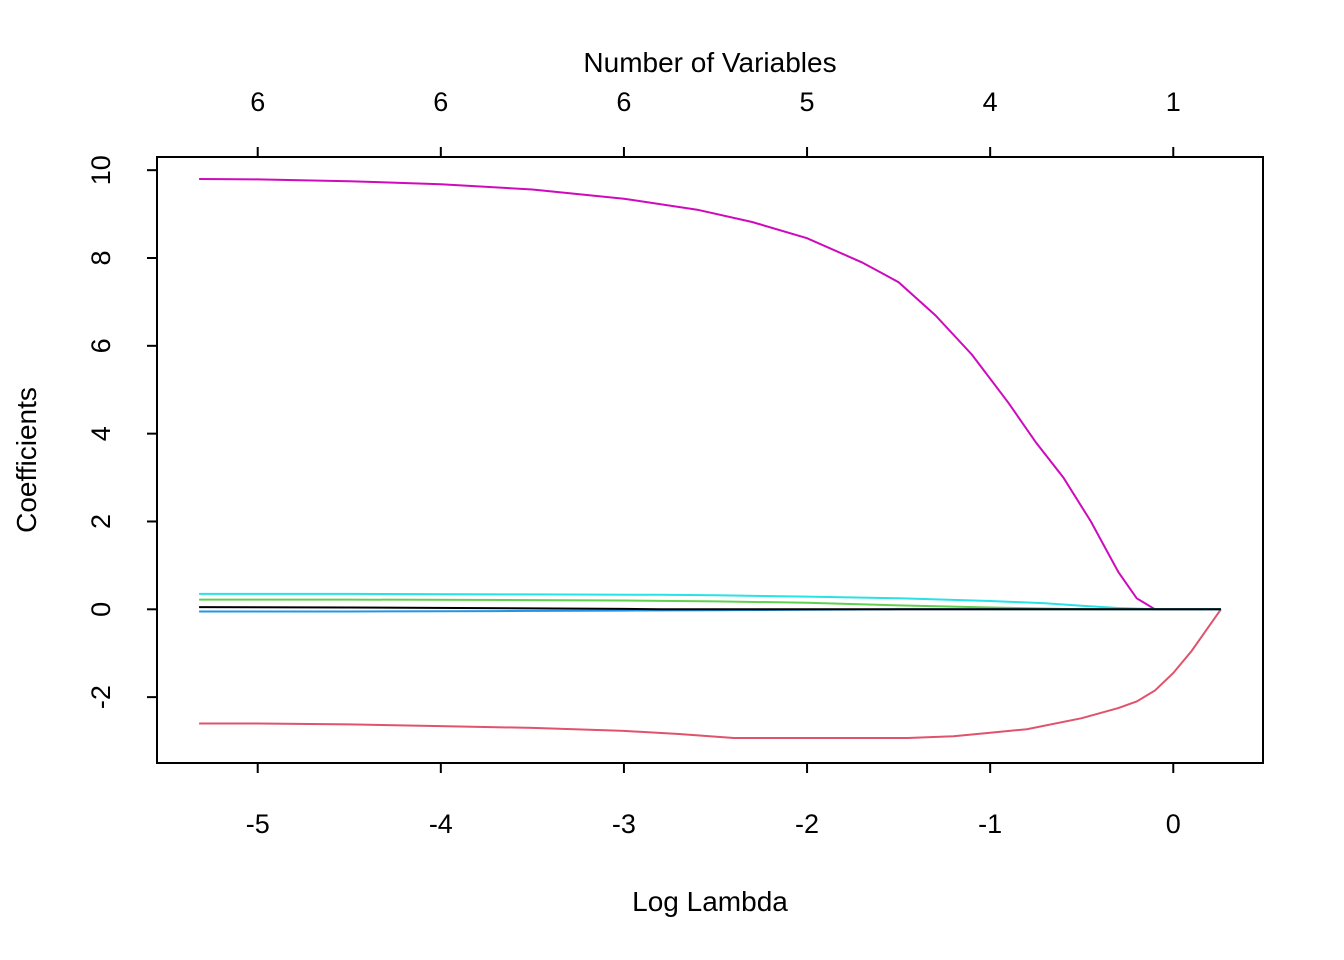  What do you see at coordinates (807, 824) in the screenshot?
I see `x-tick-label: -2` at bounding box center [807, 824].